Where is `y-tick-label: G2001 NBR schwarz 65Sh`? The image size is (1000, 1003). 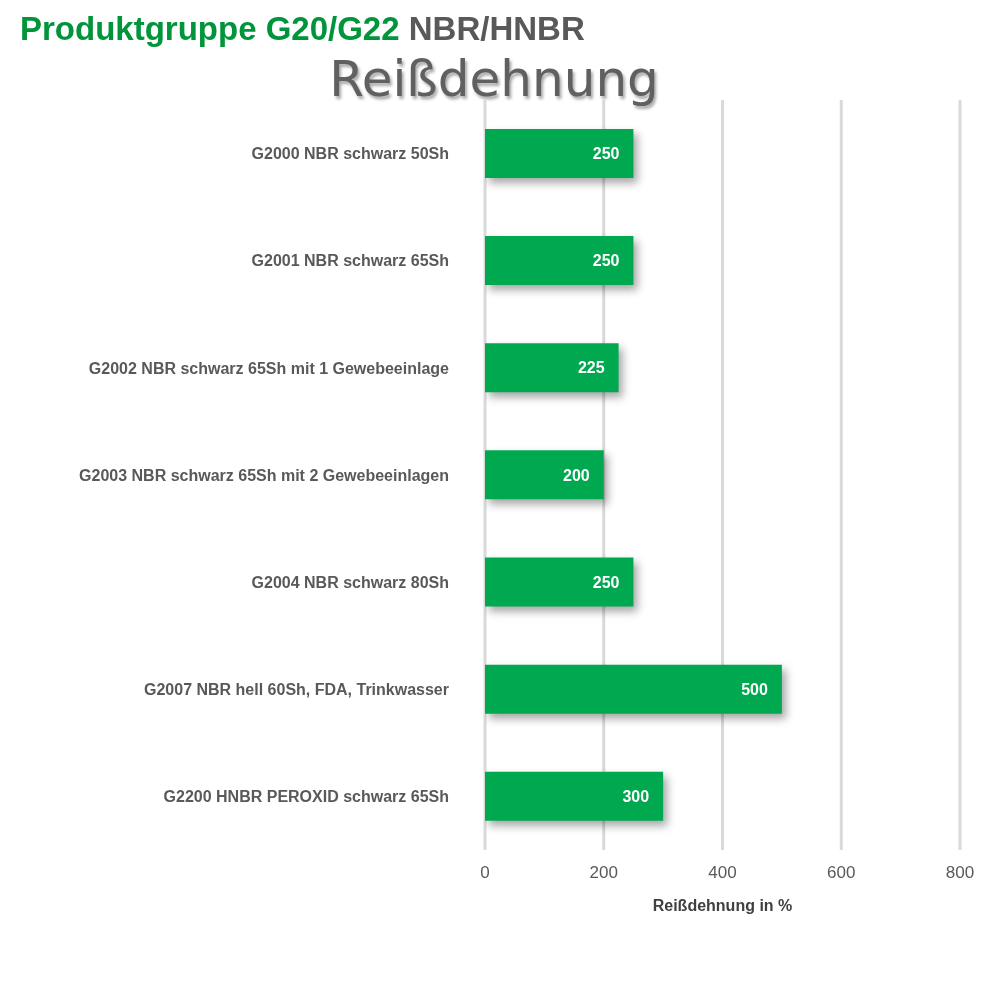
y-tick-label: G2001 NBR schwarz 65Sh is located at coordinates (350, 261).